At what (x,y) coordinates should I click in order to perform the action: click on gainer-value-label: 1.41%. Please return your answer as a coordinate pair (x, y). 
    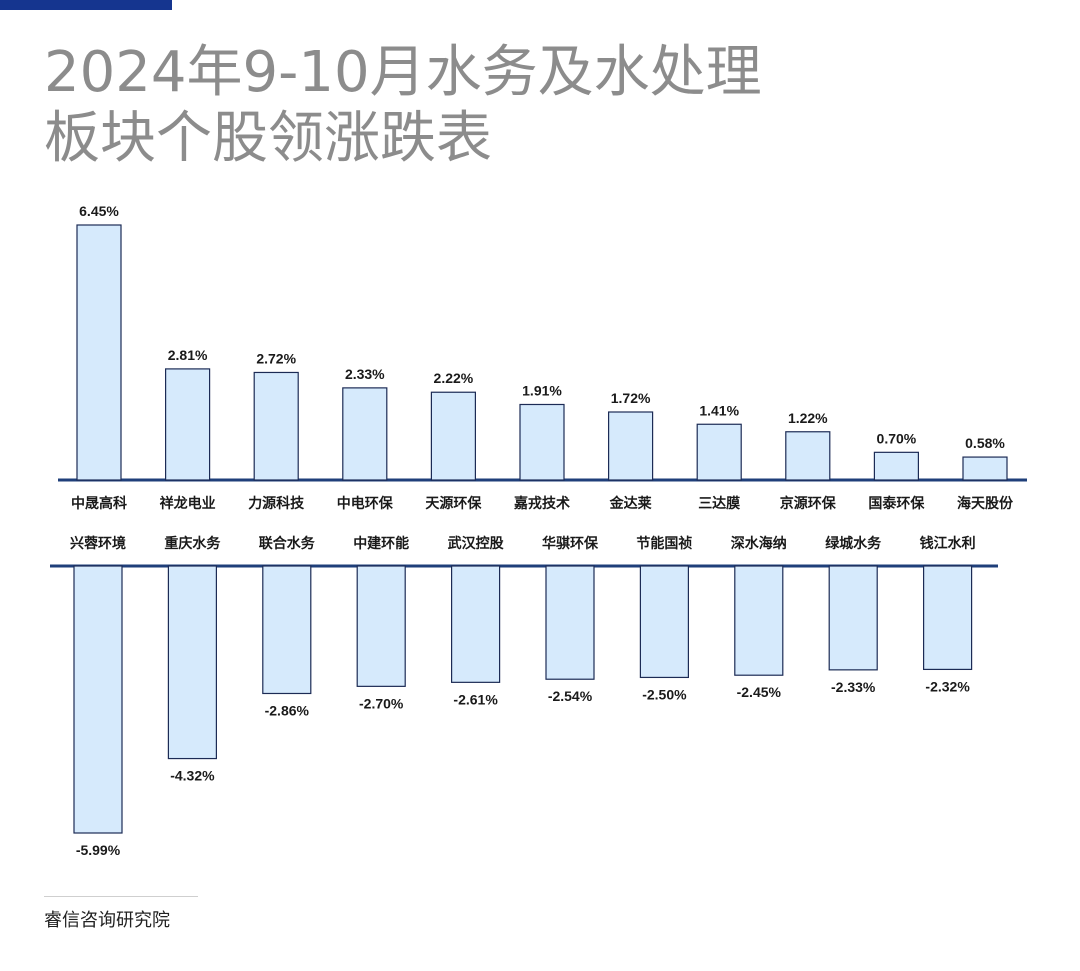
    Looking at the image, I should click on (719, 410).